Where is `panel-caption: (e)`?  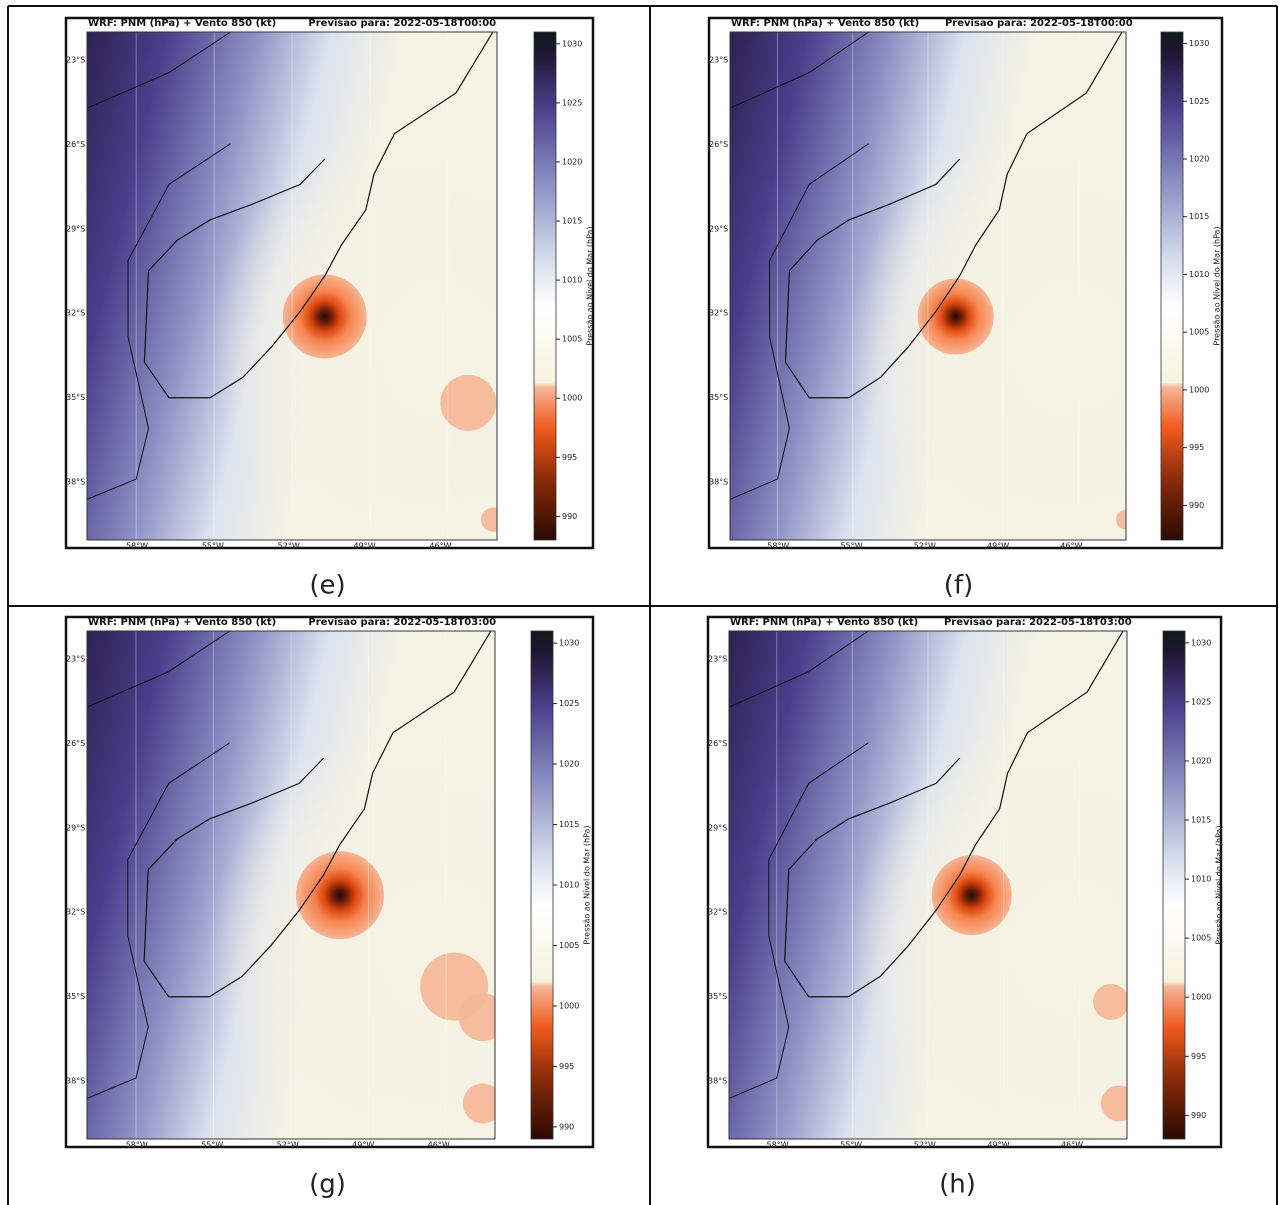 panel-caption: (e) is located at coordinates (327, 586).